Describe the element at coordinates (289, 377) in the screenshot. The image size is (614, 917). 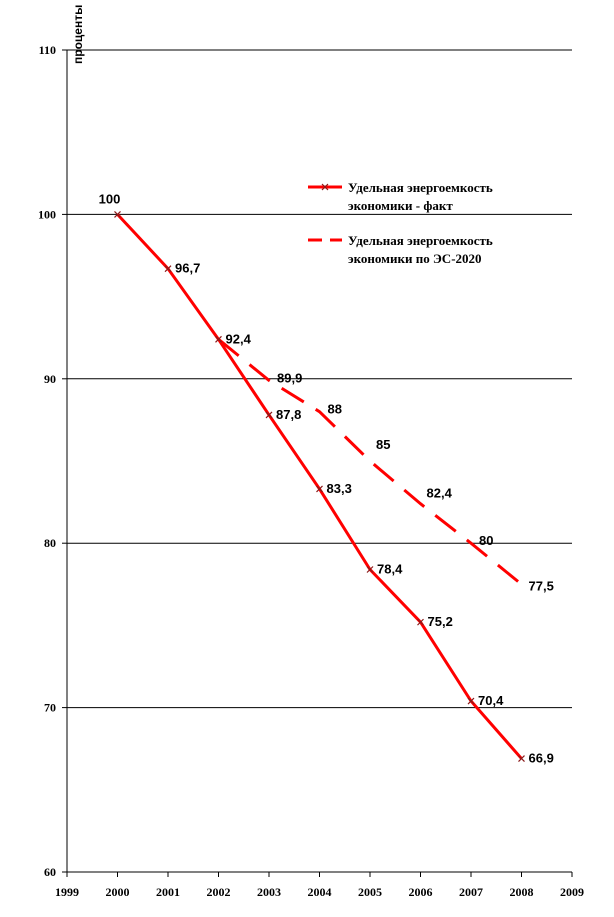
I see `data-label-plan-2003: 89,9` at that location.